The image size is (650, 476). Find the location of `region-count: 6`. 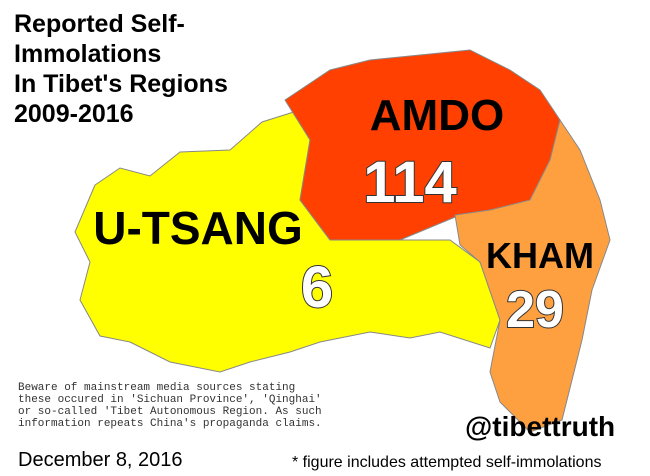

region-count: 6 is located at coordinates (317, 287).